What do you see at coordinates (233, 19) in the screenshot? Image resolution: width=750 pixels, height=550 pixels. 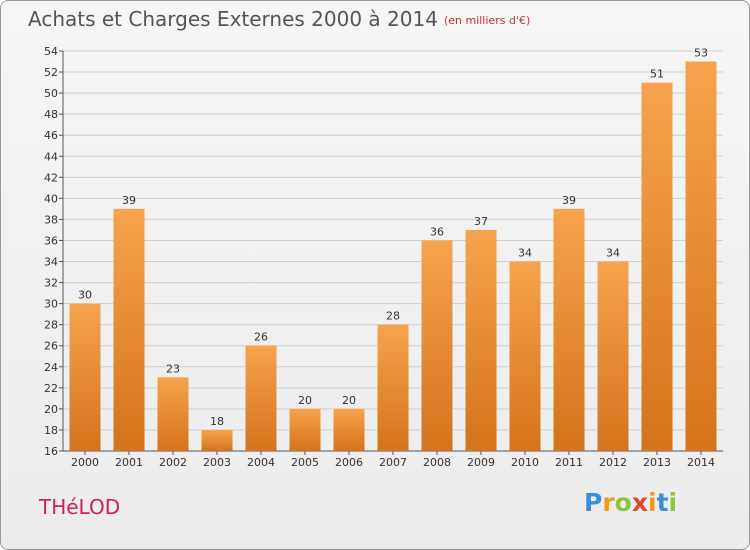 I see `chart-title-text: Achats et Charges Externes 2000 à 2014` at bounding box center [233, 19].